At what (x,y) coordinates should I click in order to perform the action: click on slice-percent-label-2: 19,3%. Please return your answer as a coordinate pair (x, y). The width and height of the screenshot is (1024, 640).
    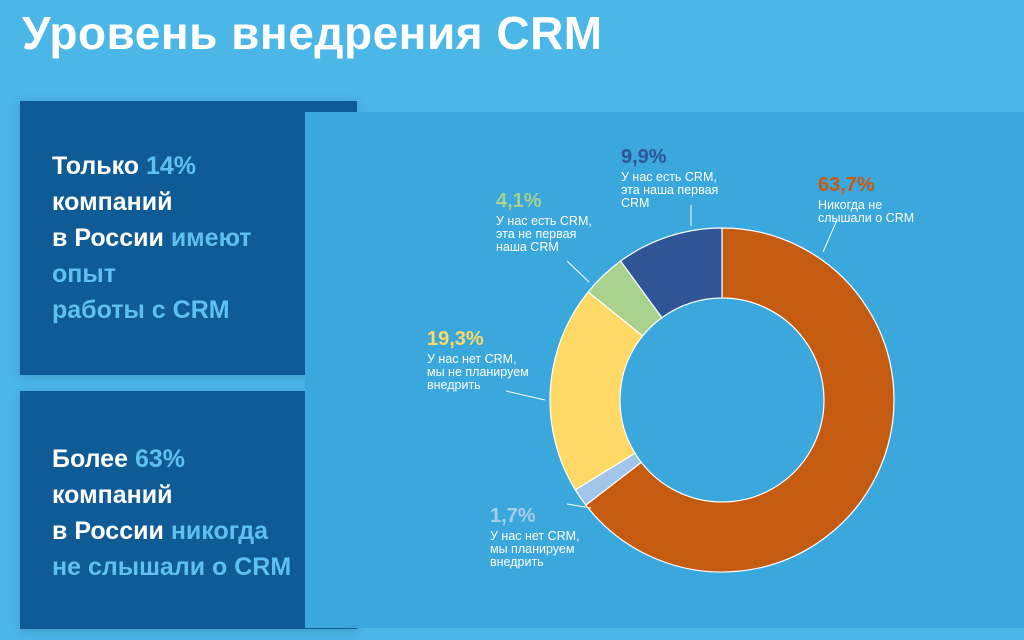
    Looking at the image, I should click on (455, 339).